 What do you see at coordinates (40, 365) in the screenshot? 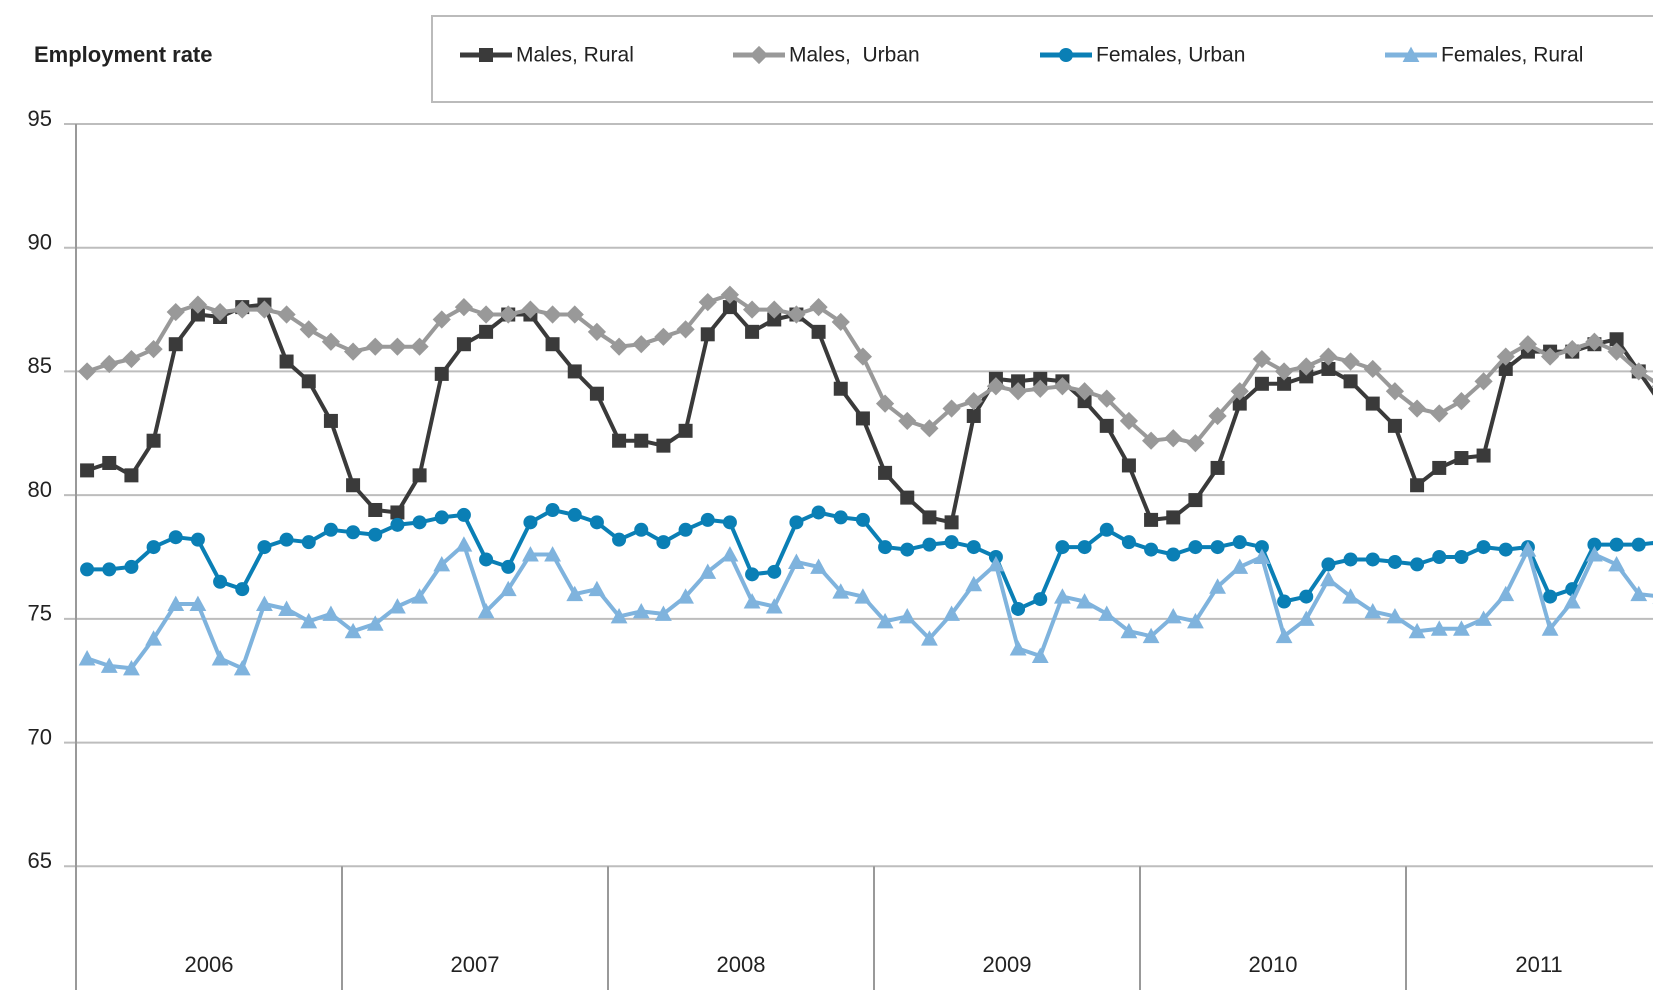
I see `y-tick-label: 85` at bounding box center [40, 365].